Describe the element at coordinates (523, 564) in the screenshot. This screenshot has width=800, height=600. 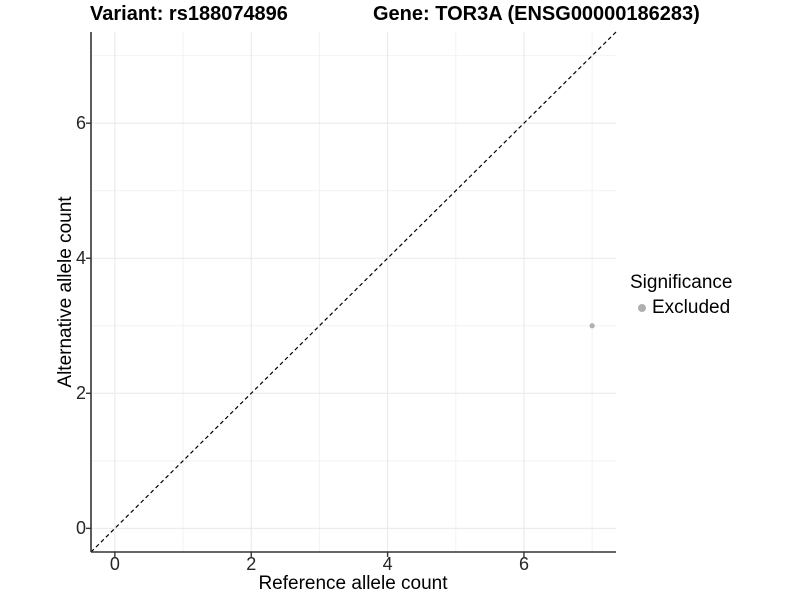
I see `x-tick-label: 6` at that location.